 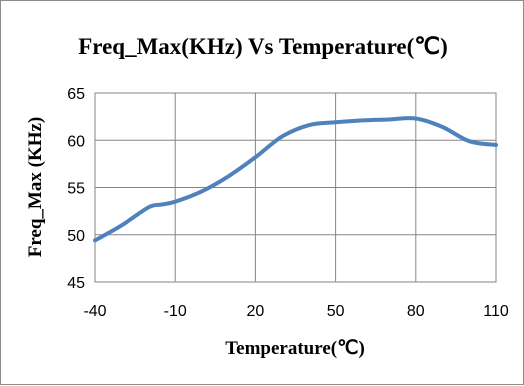 What do you see at coordinates (336, 311) in the screenshot?
I see `x-tick-label: 50` at bounding box center [336, 311].